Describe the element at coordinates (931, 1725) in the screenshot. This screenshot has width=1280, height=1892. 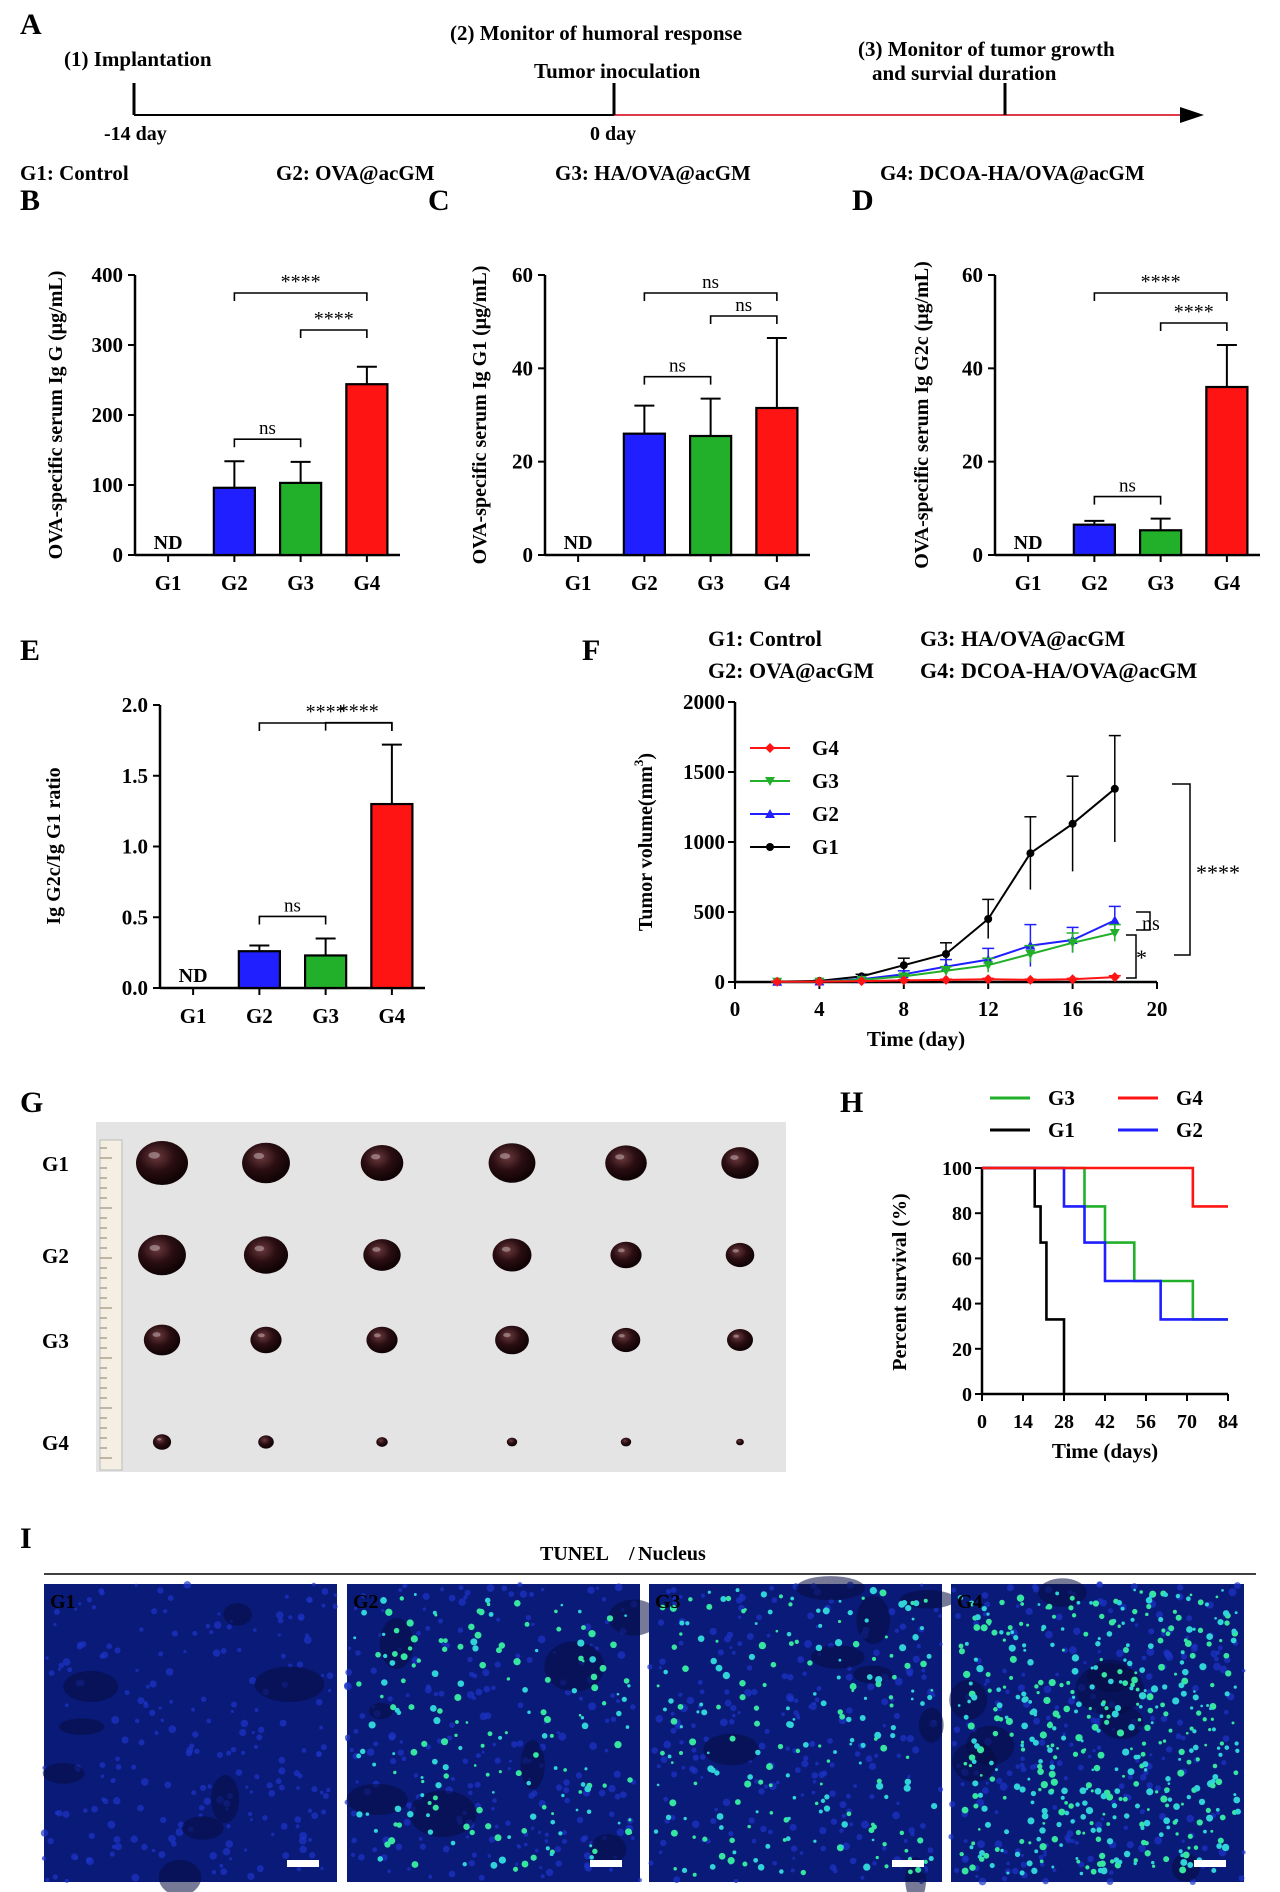
I see `dark-region` at that location.